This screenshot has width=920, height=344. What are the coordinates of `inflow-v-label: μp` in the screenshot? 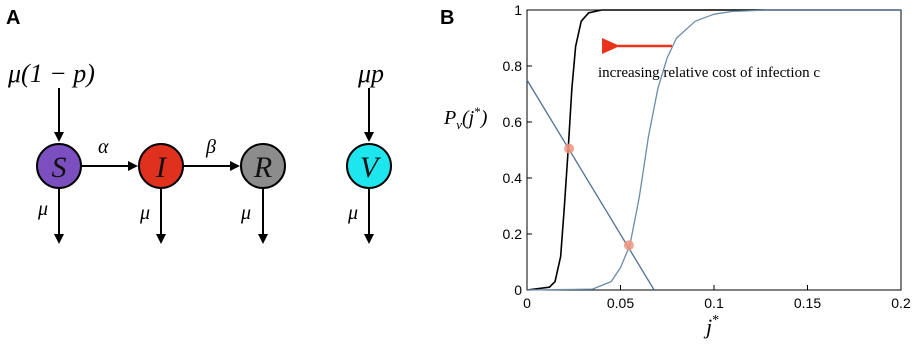 It's located at (370, 73).